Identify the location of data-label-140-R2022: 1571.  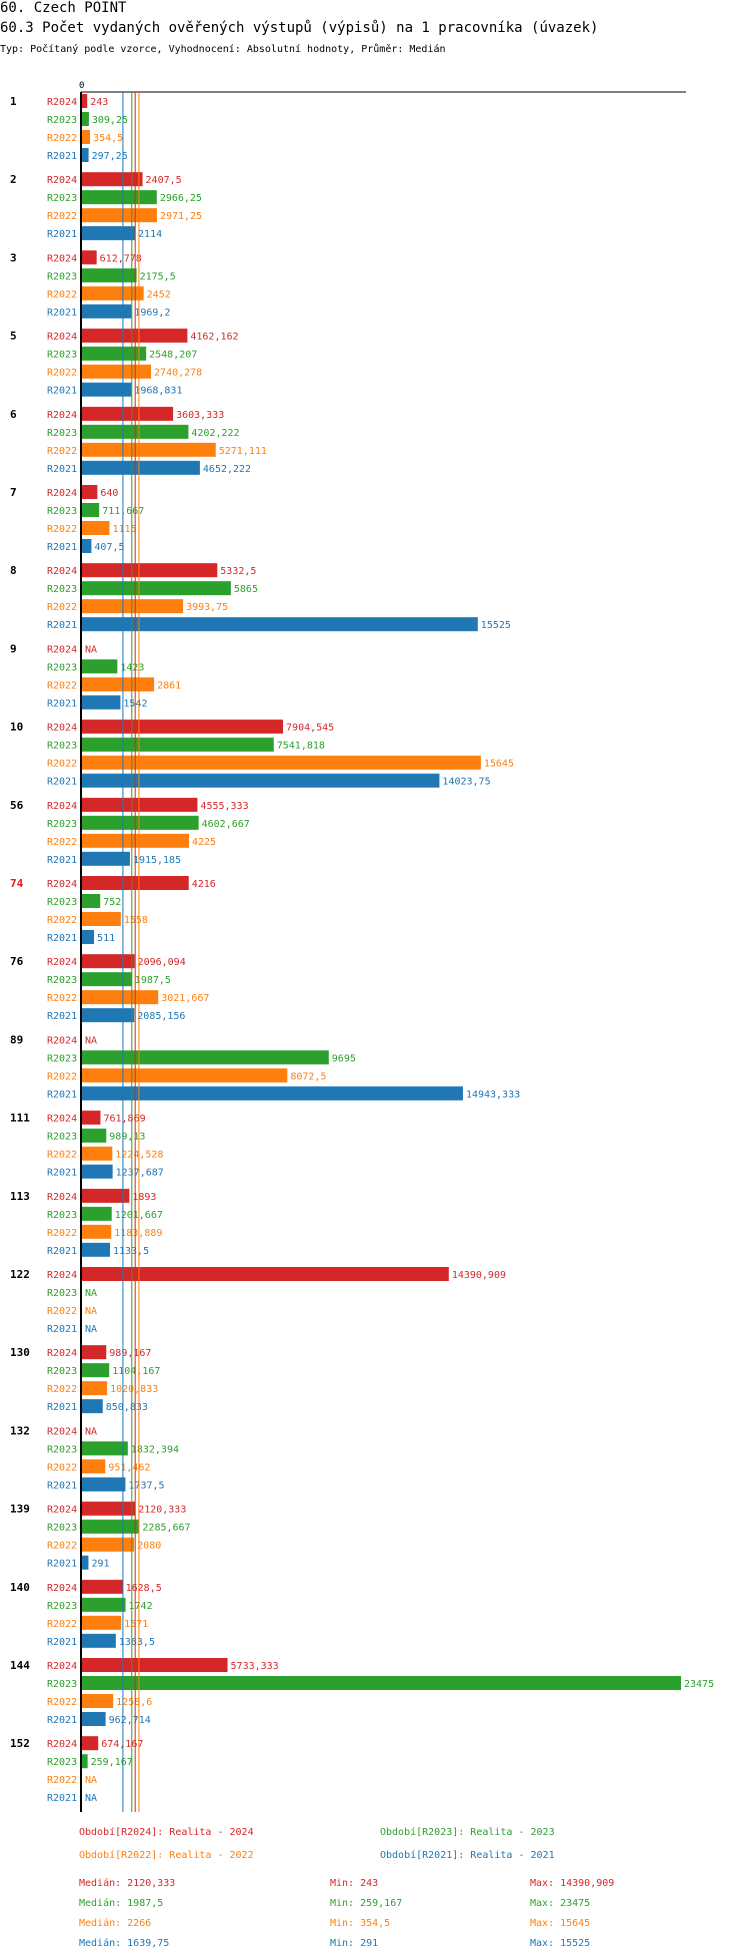
(136, 1624).